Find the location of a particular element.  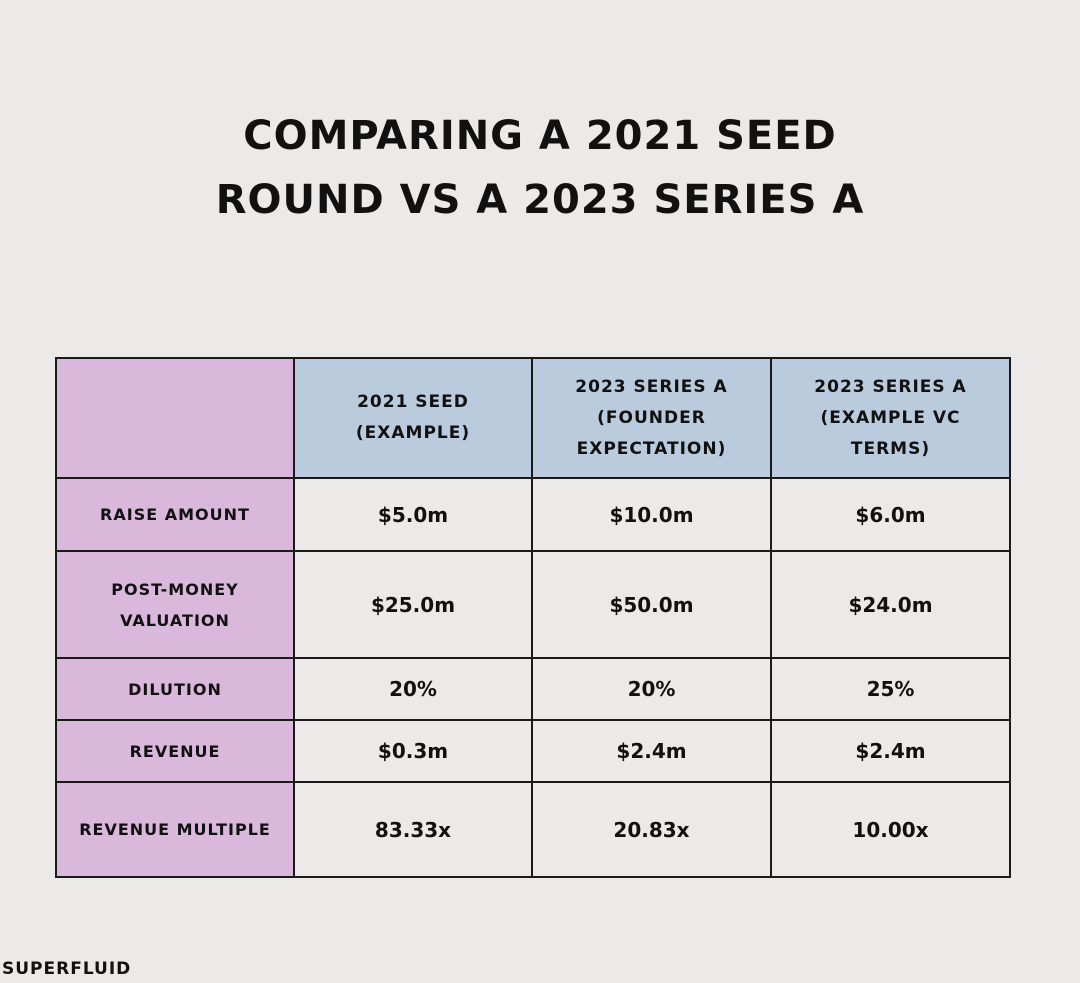

row-header: RAISE AMOUNT is located at coordinates (175, 514).